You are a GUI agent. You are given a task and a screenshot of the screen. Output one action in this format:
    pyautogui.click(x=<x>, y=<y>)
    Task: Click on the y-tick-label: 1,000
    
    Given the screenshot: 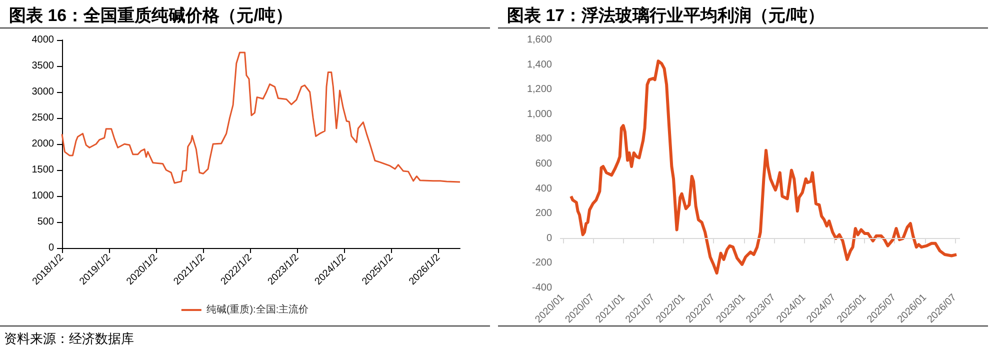 What is the action you would take?
    pyautogui.click(x=539, y=114)
    